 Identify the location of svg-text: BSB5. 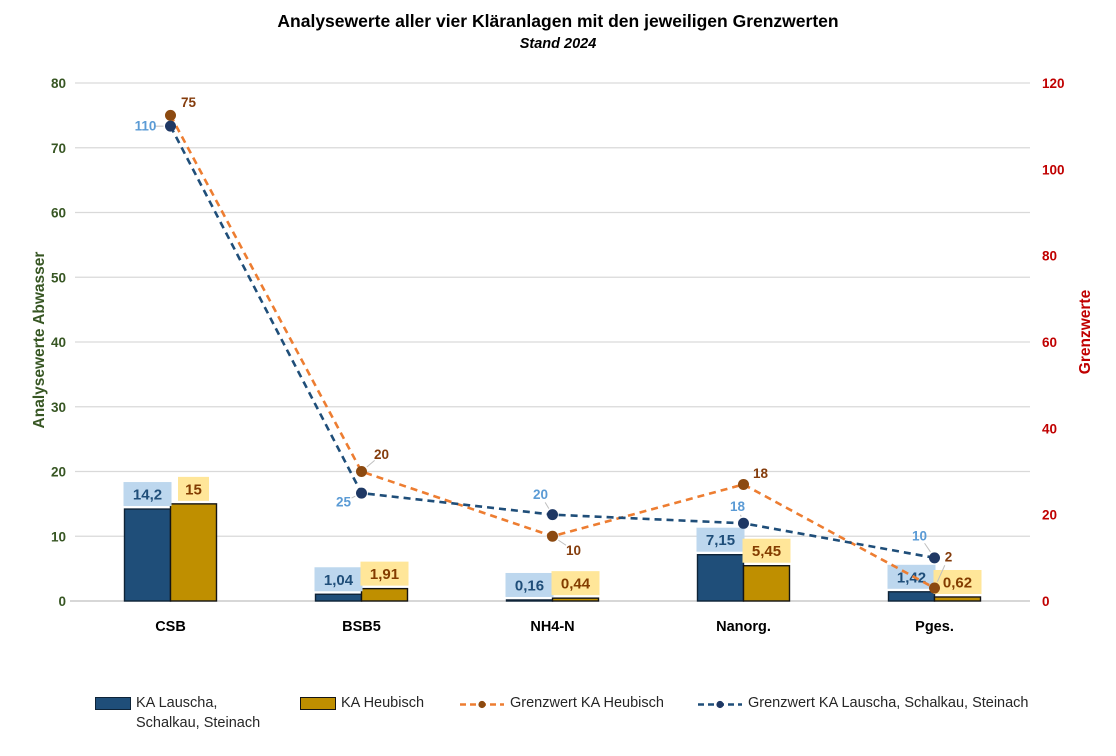
(361, 627).